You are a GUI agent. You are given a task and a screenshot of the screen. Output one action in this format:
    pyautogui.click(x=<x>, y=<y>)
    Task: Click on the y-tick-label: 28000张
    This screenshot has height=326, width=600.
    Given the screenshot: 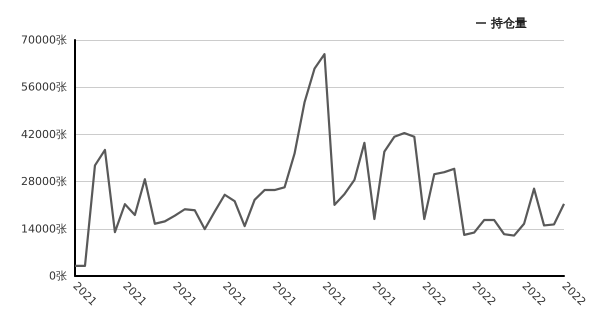 What is the action you would take?
    pyautogui.click(x=44, y=181)
    